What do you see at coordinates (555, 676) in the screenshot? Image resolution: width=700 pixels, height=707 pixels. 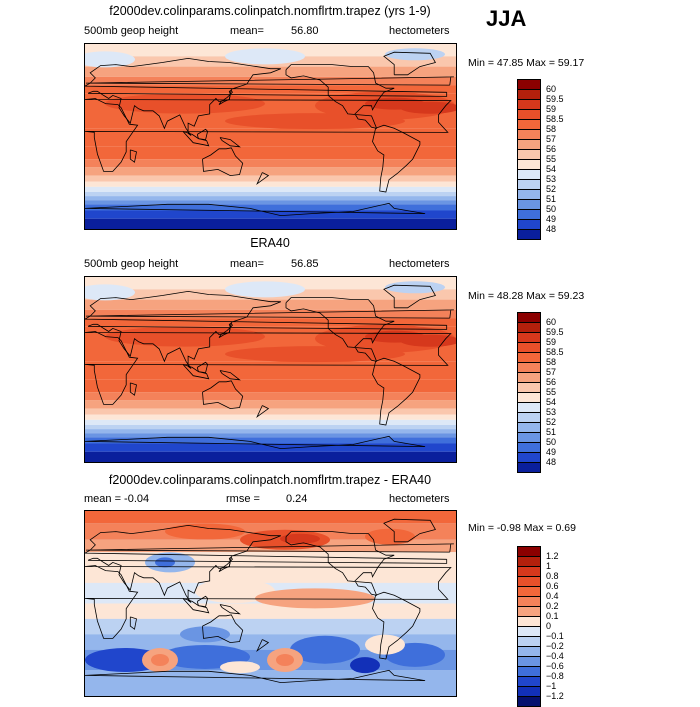 I see `colorbar-tick-label: −0.8` at bounding box center [555, 676].